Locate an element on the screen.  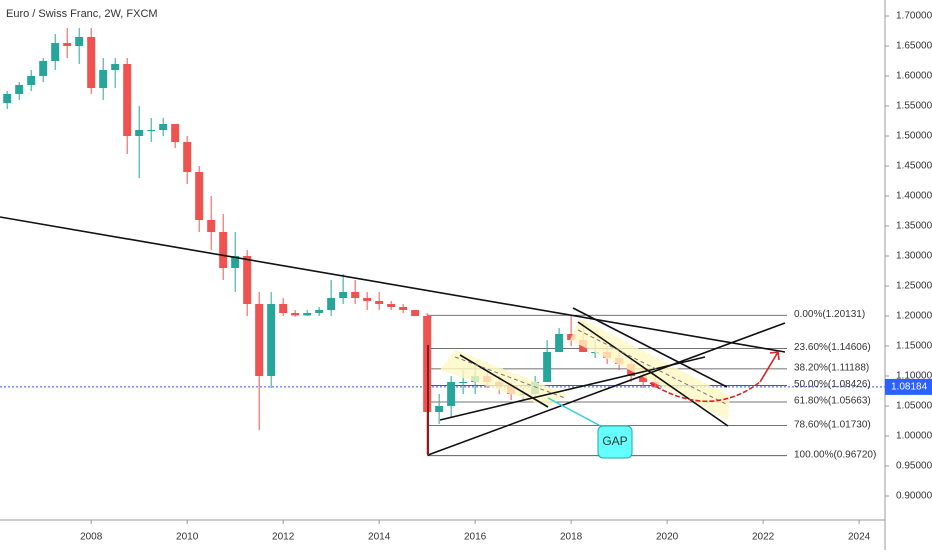
fib-label: 50.00%(1.08426) is located at coordinates (832, 384).